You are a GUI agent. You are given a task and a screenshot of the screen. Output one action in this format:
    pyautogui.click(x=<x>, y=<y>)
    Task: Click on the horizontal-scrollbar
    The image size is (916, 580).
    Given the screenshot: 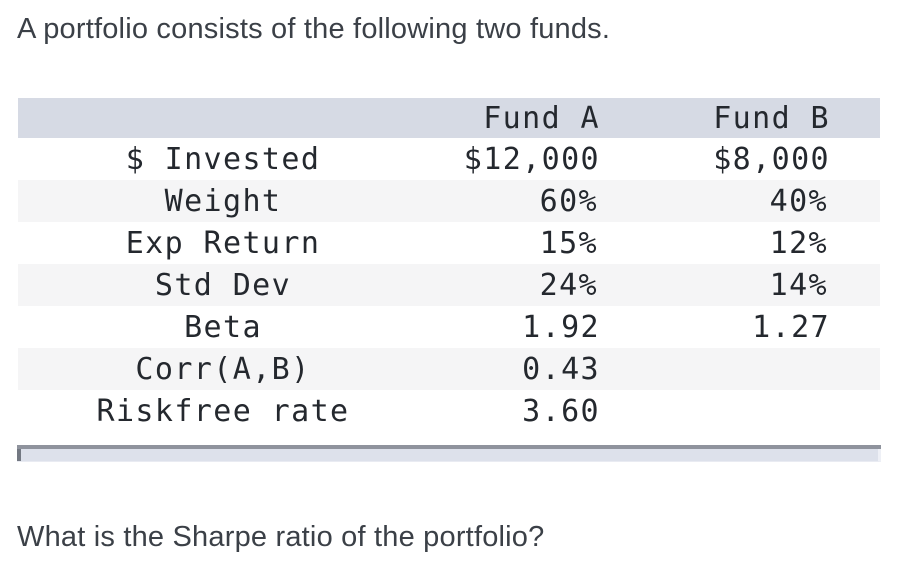 What is the action you would take?
    pyautogui.click(x=449, y=453)
    